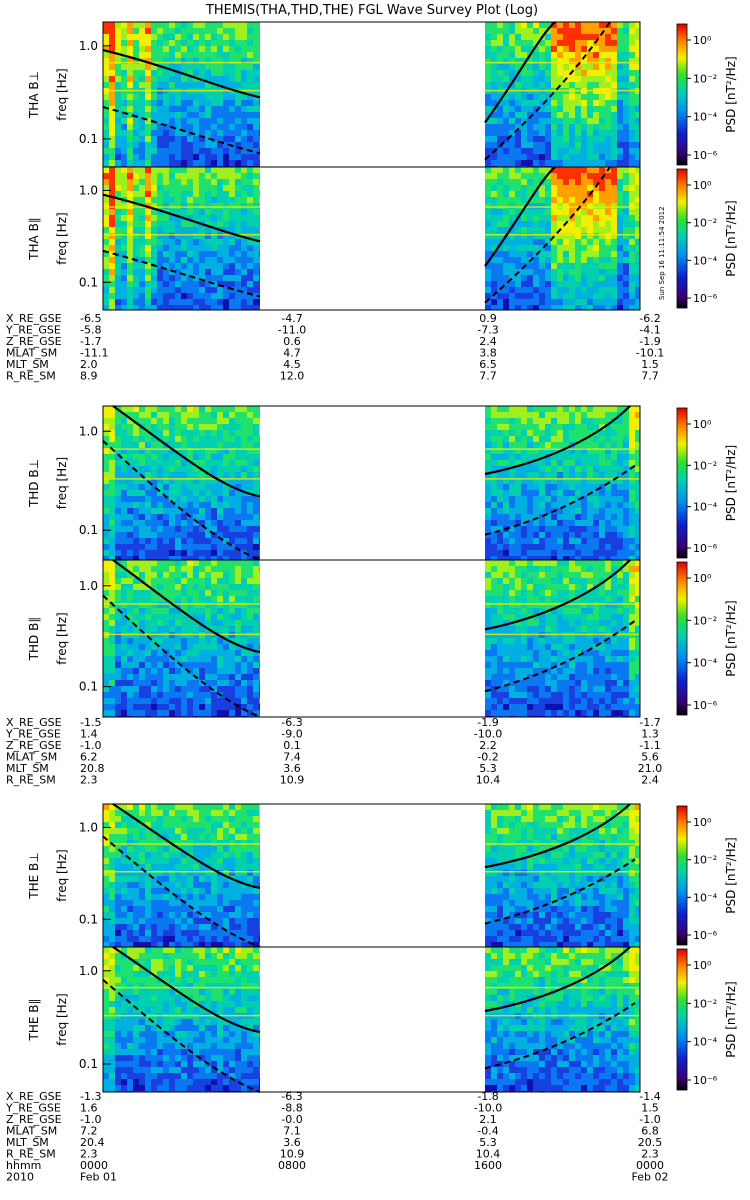 This screenshot has width=750, height=1200. What do you see at coordinates (488, 318) in the screenshot?
I see `ephemeris-value: 0.9` at bounding box center [488, 318].